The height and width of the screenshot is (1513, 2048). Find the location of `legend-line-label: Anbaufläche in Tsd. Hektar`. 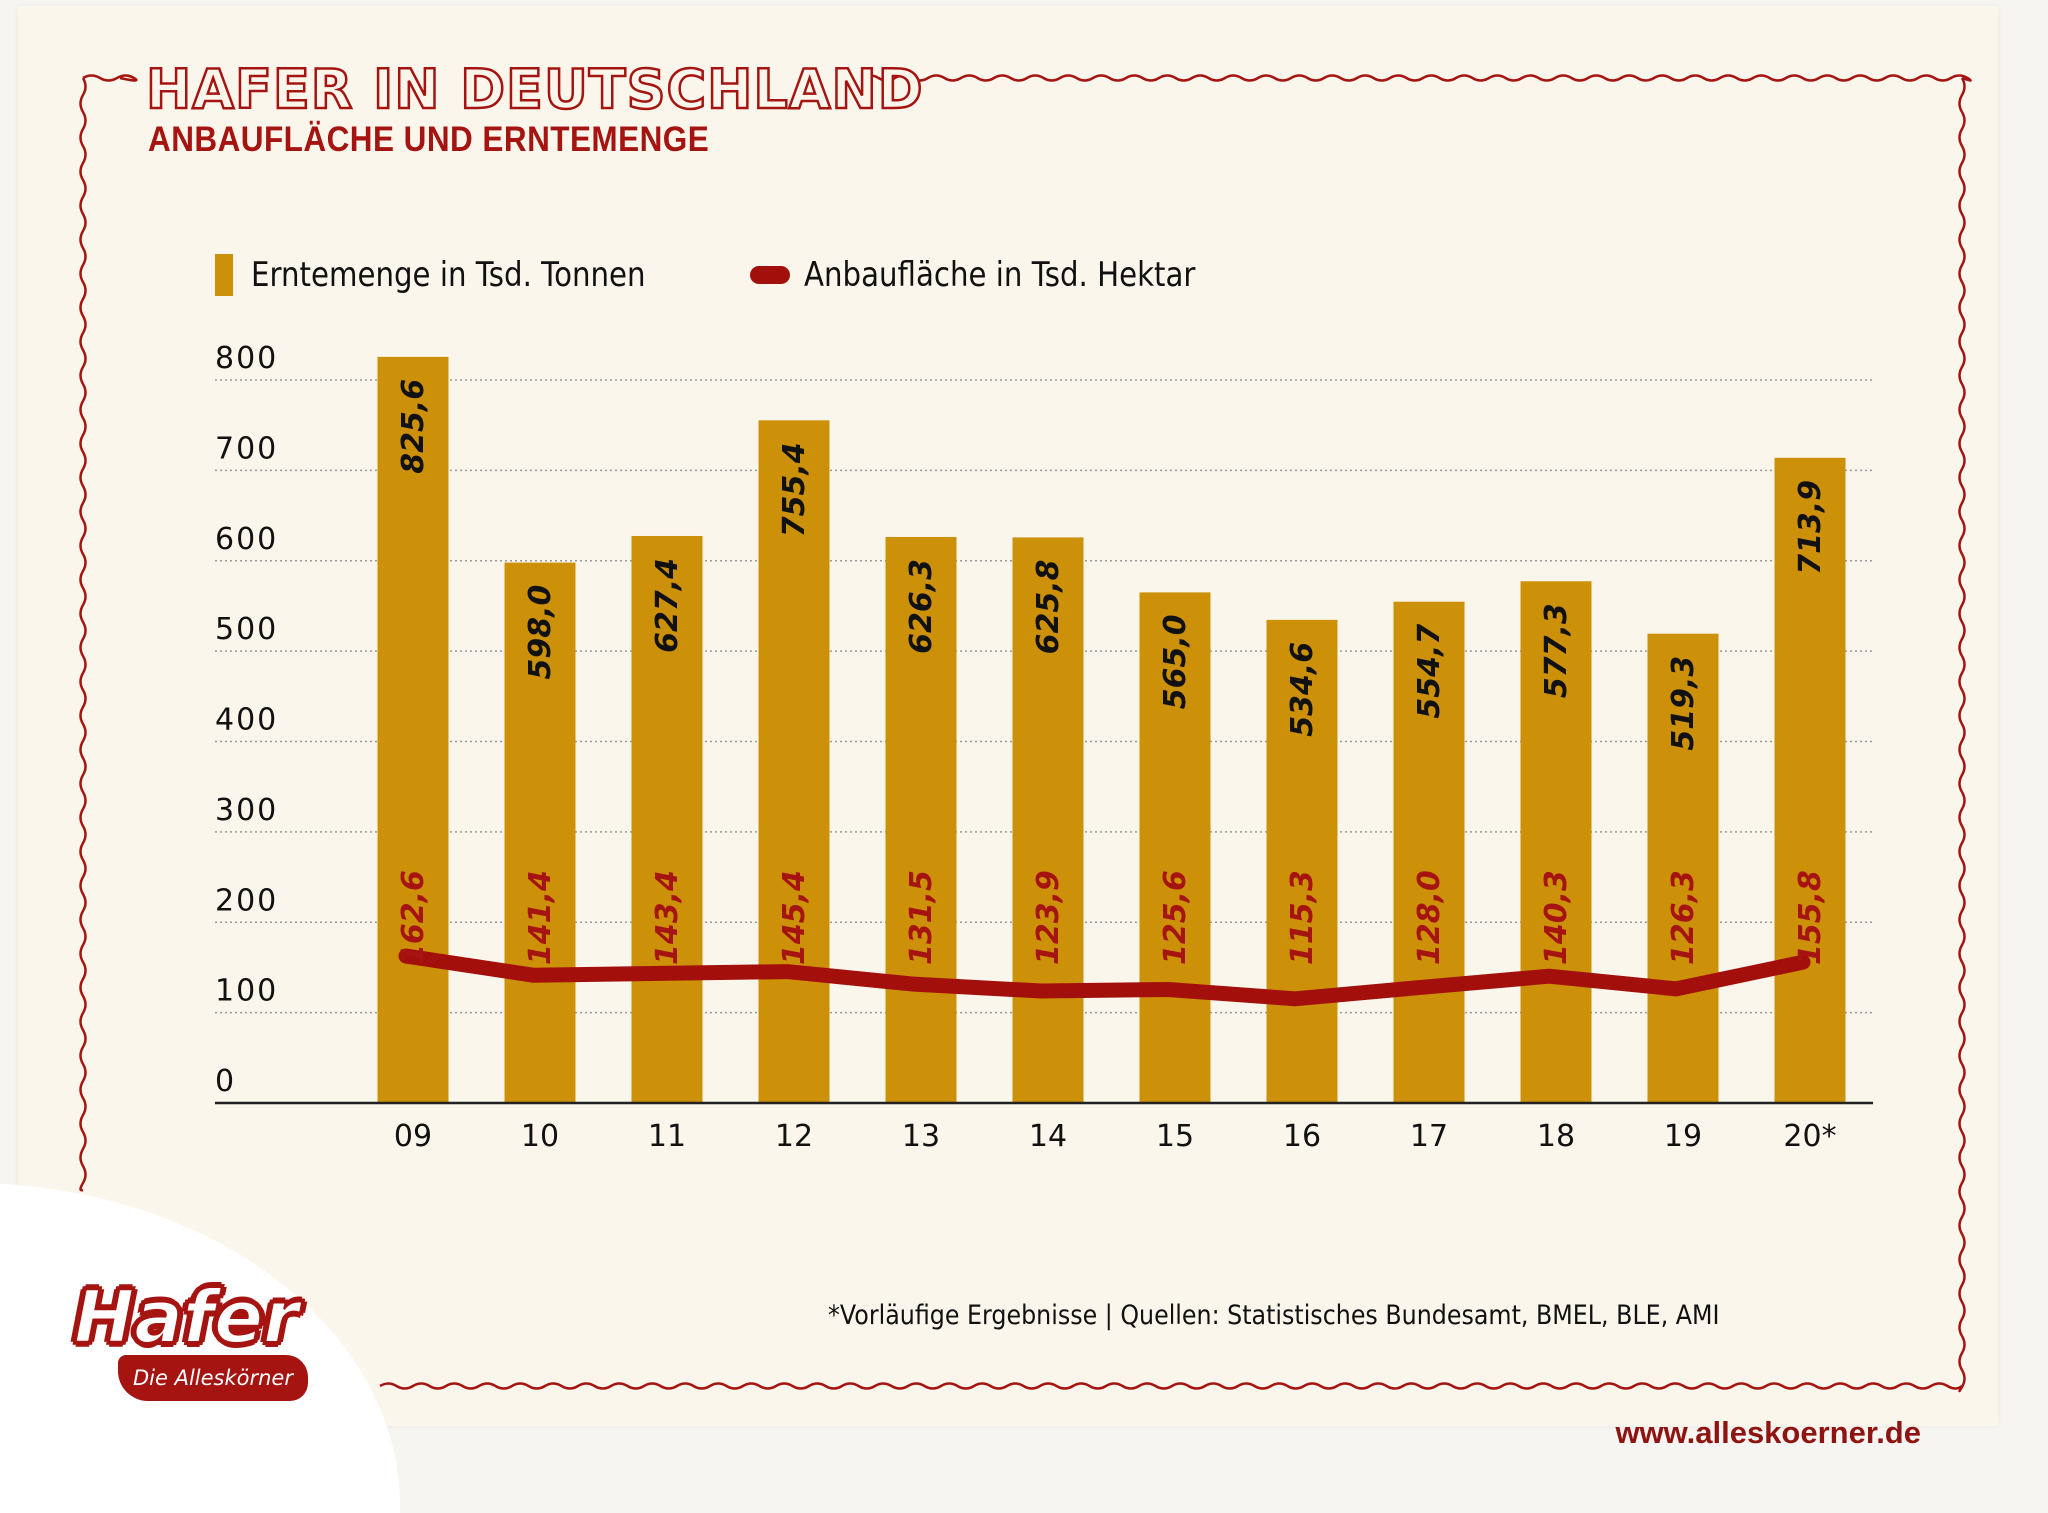

legend-line-label: Anbaufläche in Tsd. Hektar is located at coordinates (999, 275).